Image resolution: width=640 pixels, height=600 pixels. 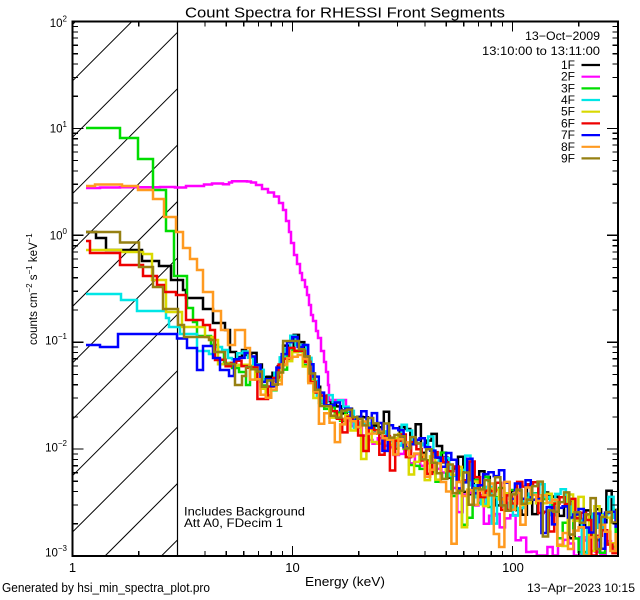 What do you see at coordinates (233, 523) in the screenshot?
I see `svg-text: Att A0, FDecim 1` at bounding box center [233, 523].